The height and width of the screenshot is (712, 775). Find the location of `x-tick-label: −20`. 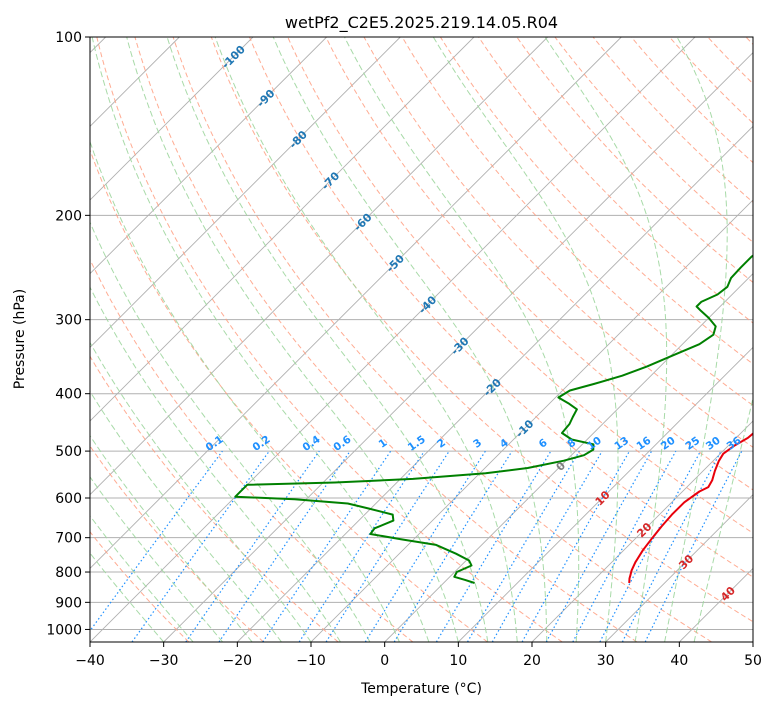

x-tick-label: −20 is located at coordinates (238, 661).